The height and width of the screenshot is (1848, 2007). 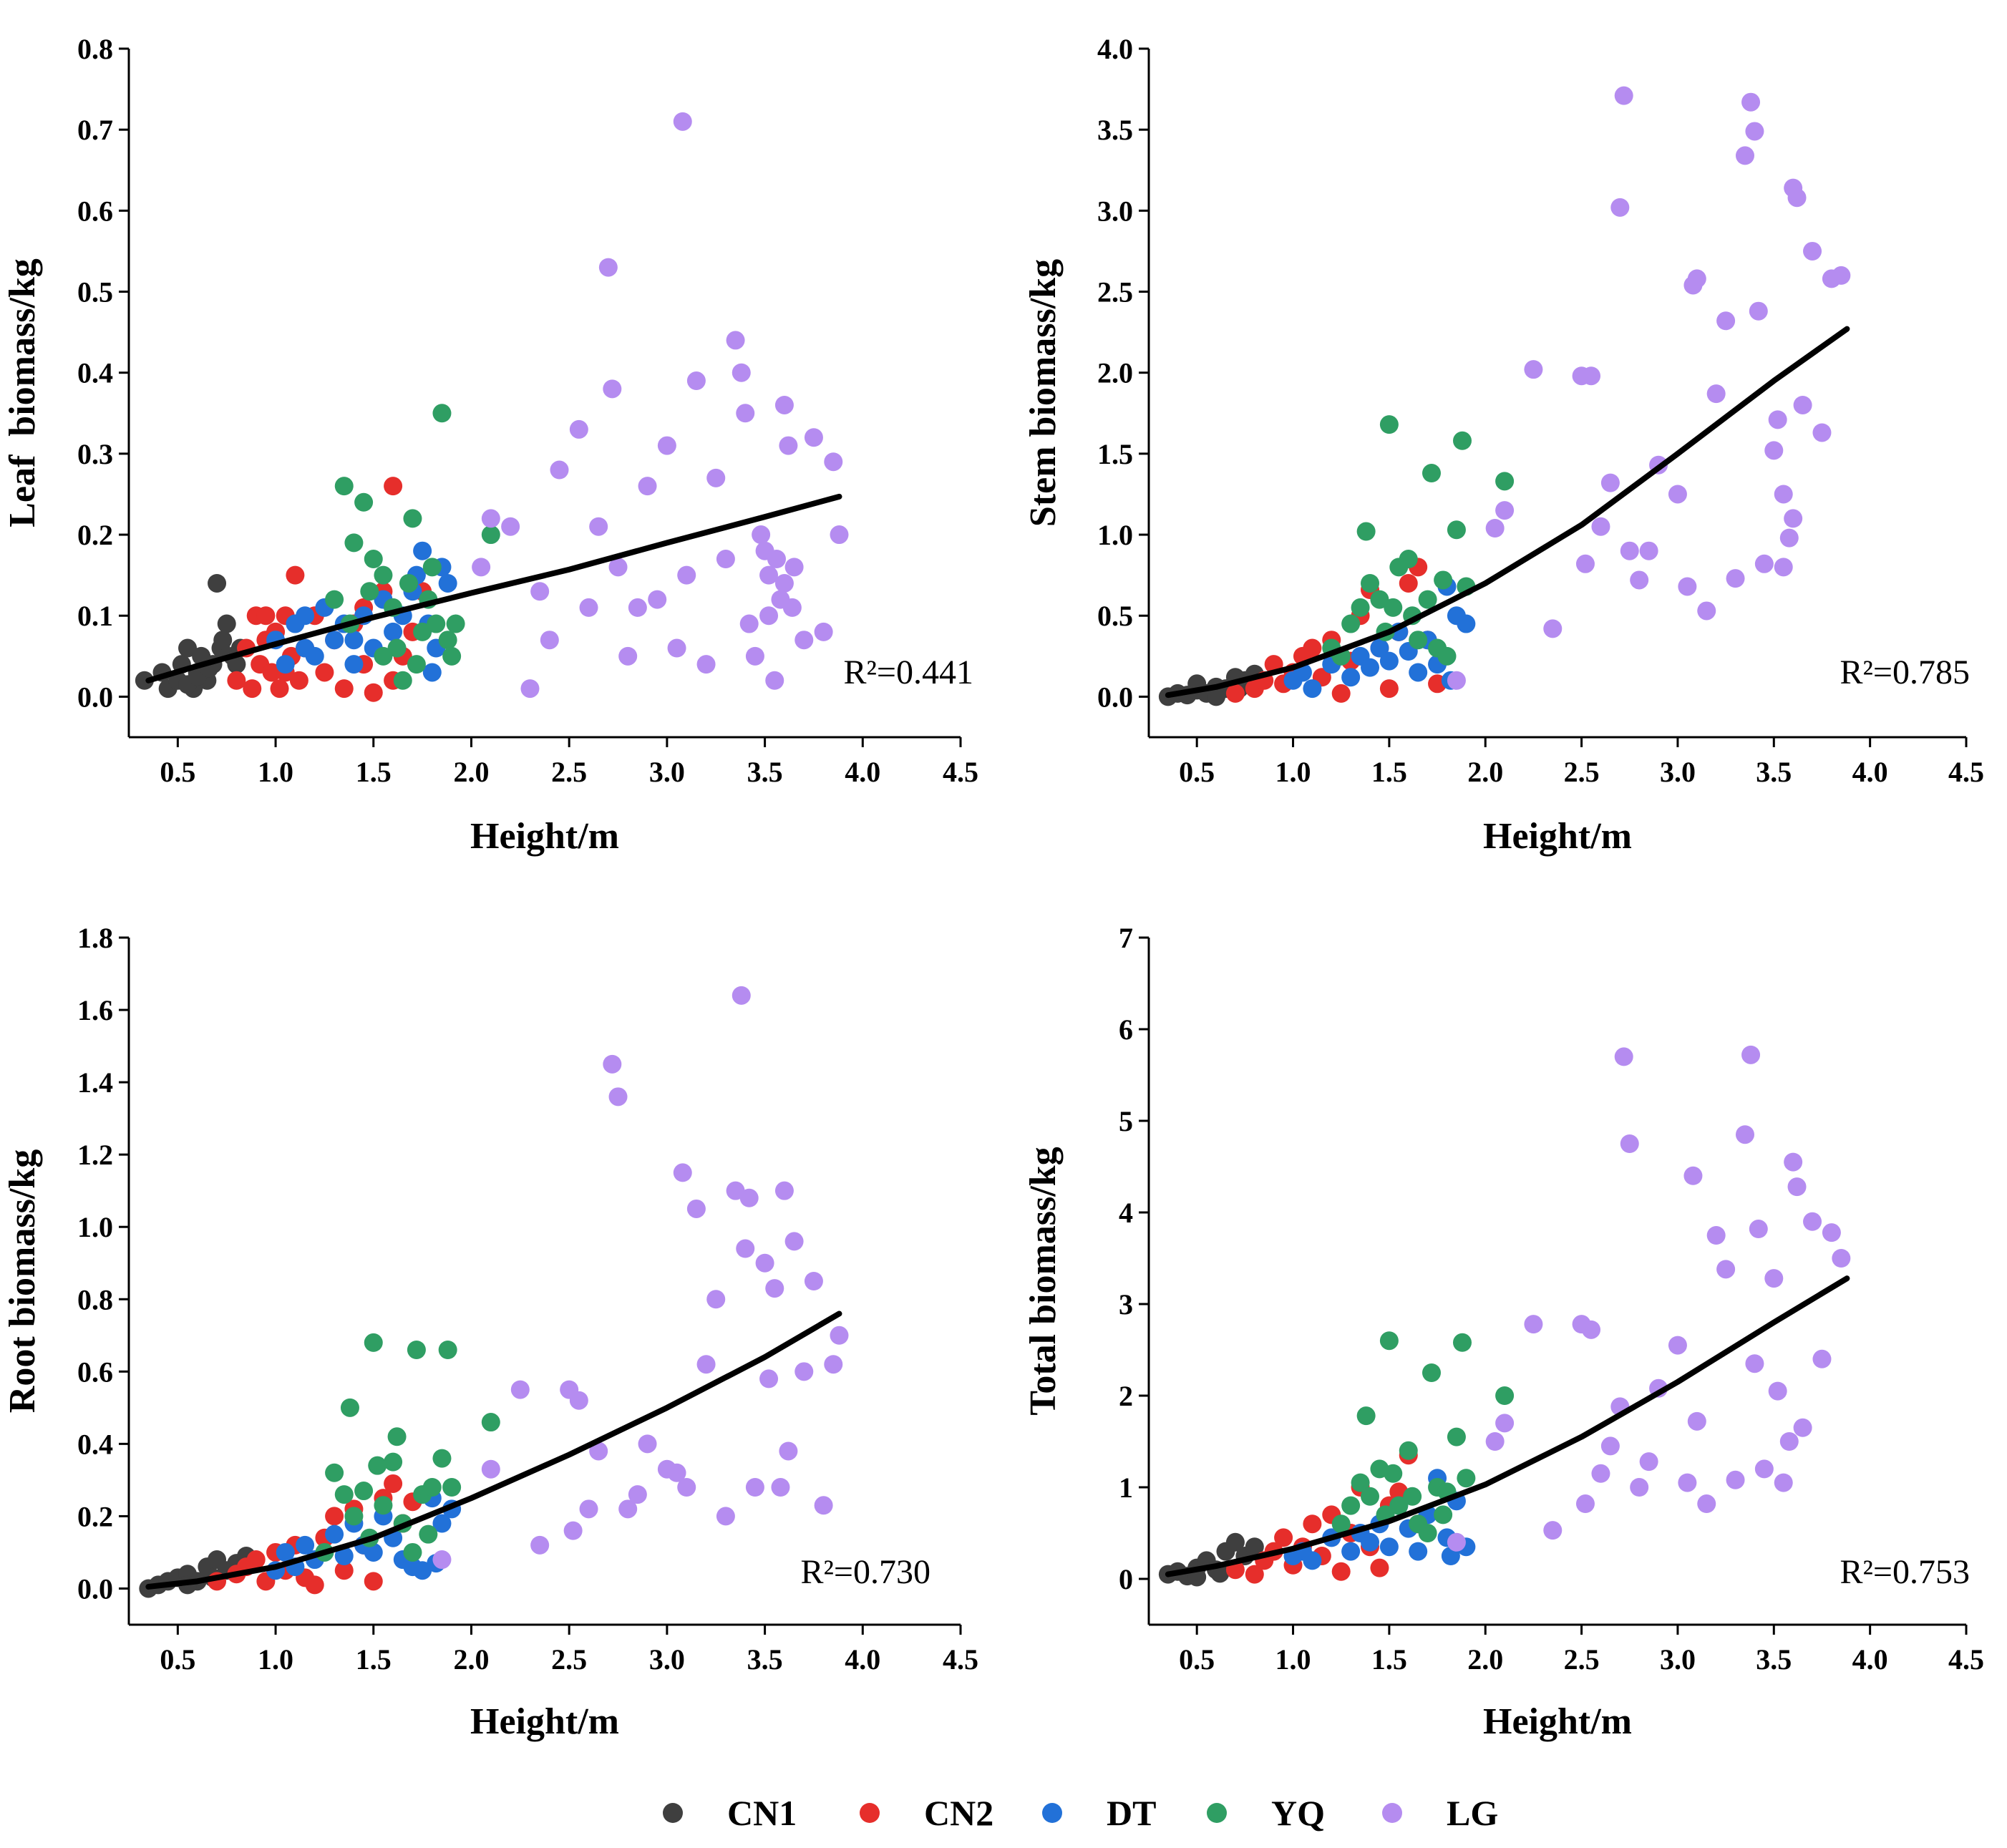 What do you see at coordinates (1115, 616) in the screenshot?
I see `y-tick-label: 0.5` at bounding box center [1115, 616].